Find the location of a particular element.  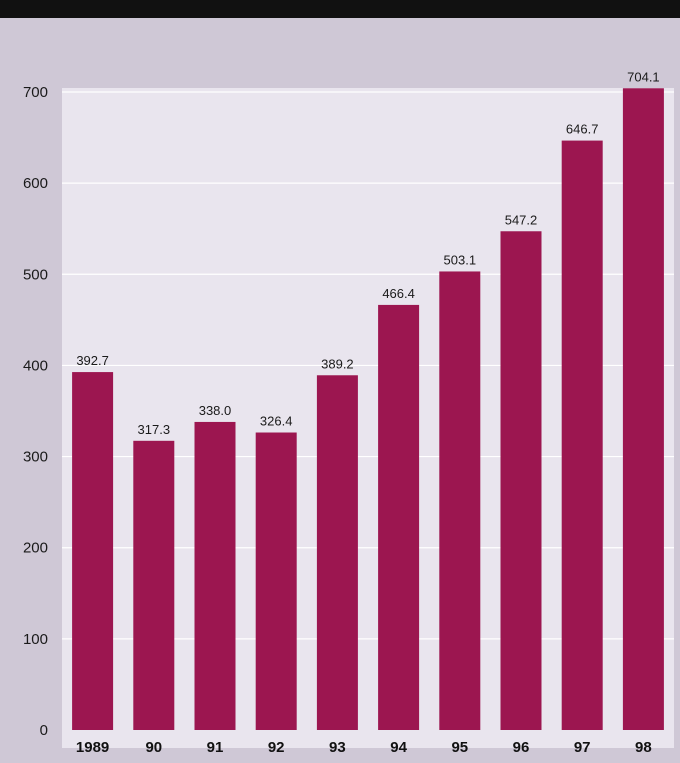

data-label: 326.4 is located at coordinates (276, 421).